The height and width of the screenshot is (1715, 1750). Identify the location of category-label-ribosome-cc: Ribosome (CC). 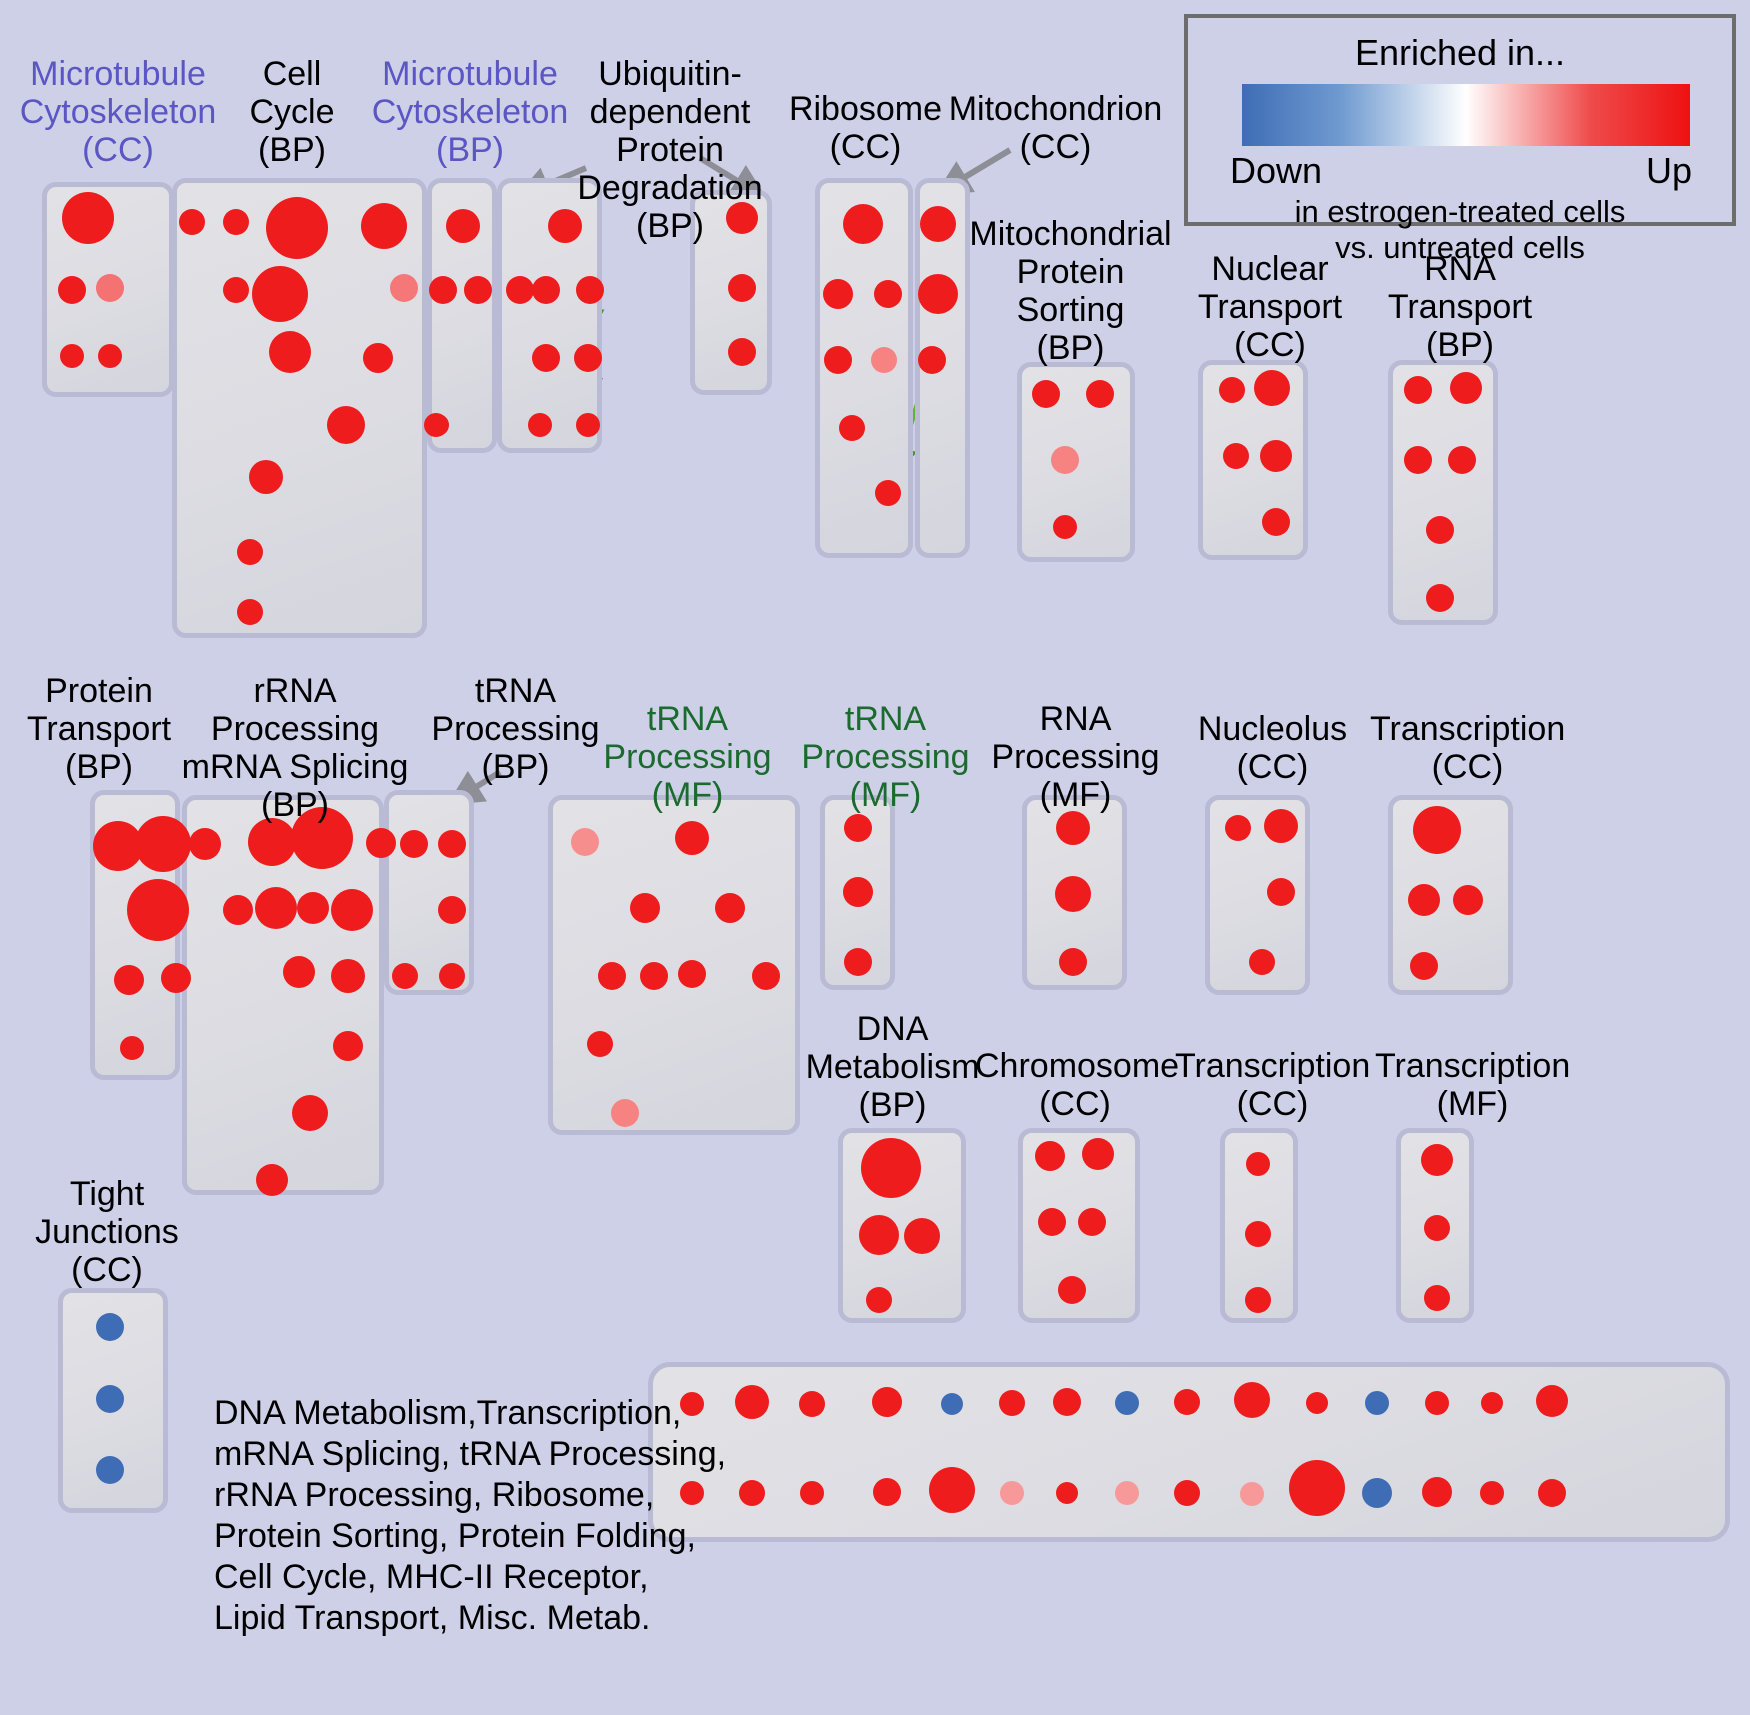
(865, 128).